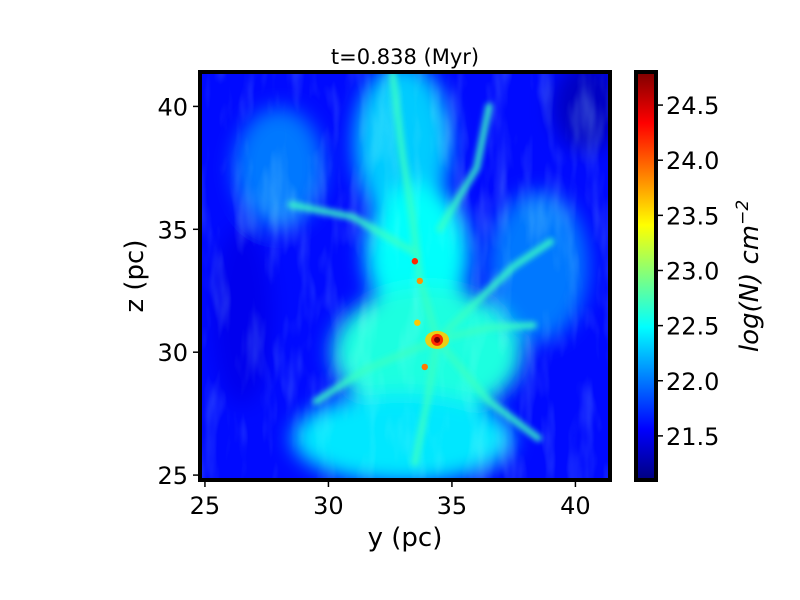 Image resolution: width=800 pixels, height=600 pixels. Describe the element at coordinates (750, 288) in the screenshot. I see `colorbar-label-base: log(N) cm` at that location.